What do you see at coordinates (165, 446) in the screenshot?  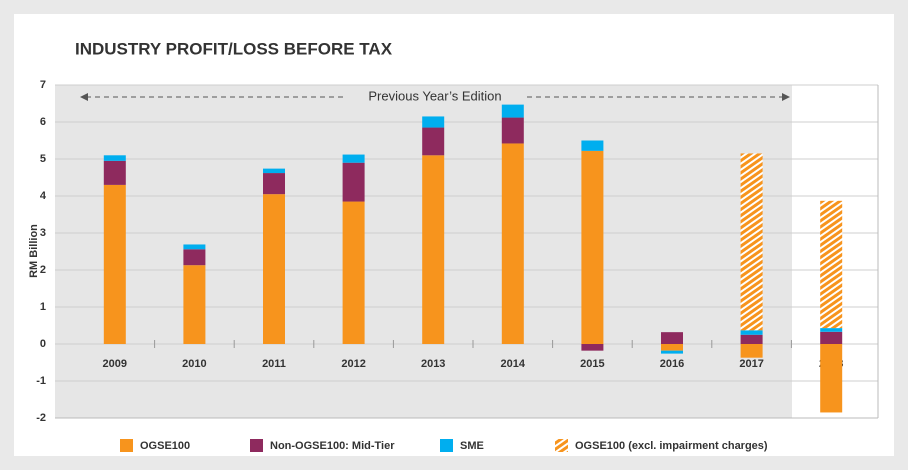 I see `legend-label: OGSE100` at bounding box center [165, 446].